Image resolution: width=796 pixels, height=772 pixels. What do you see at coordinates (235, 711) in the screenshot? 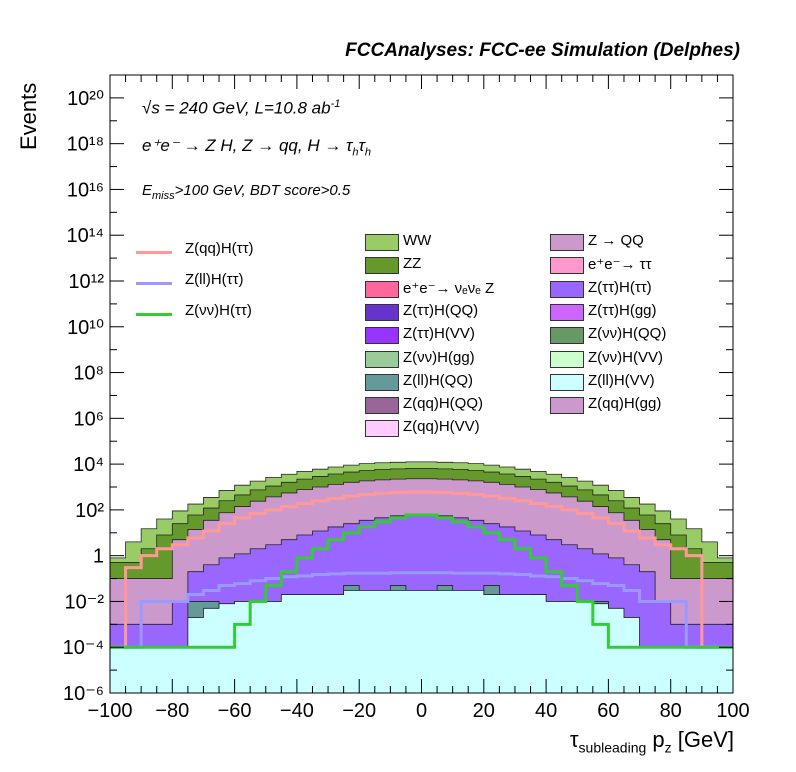
I see `x-tick-label: −60` at bounding box center [235, 711].